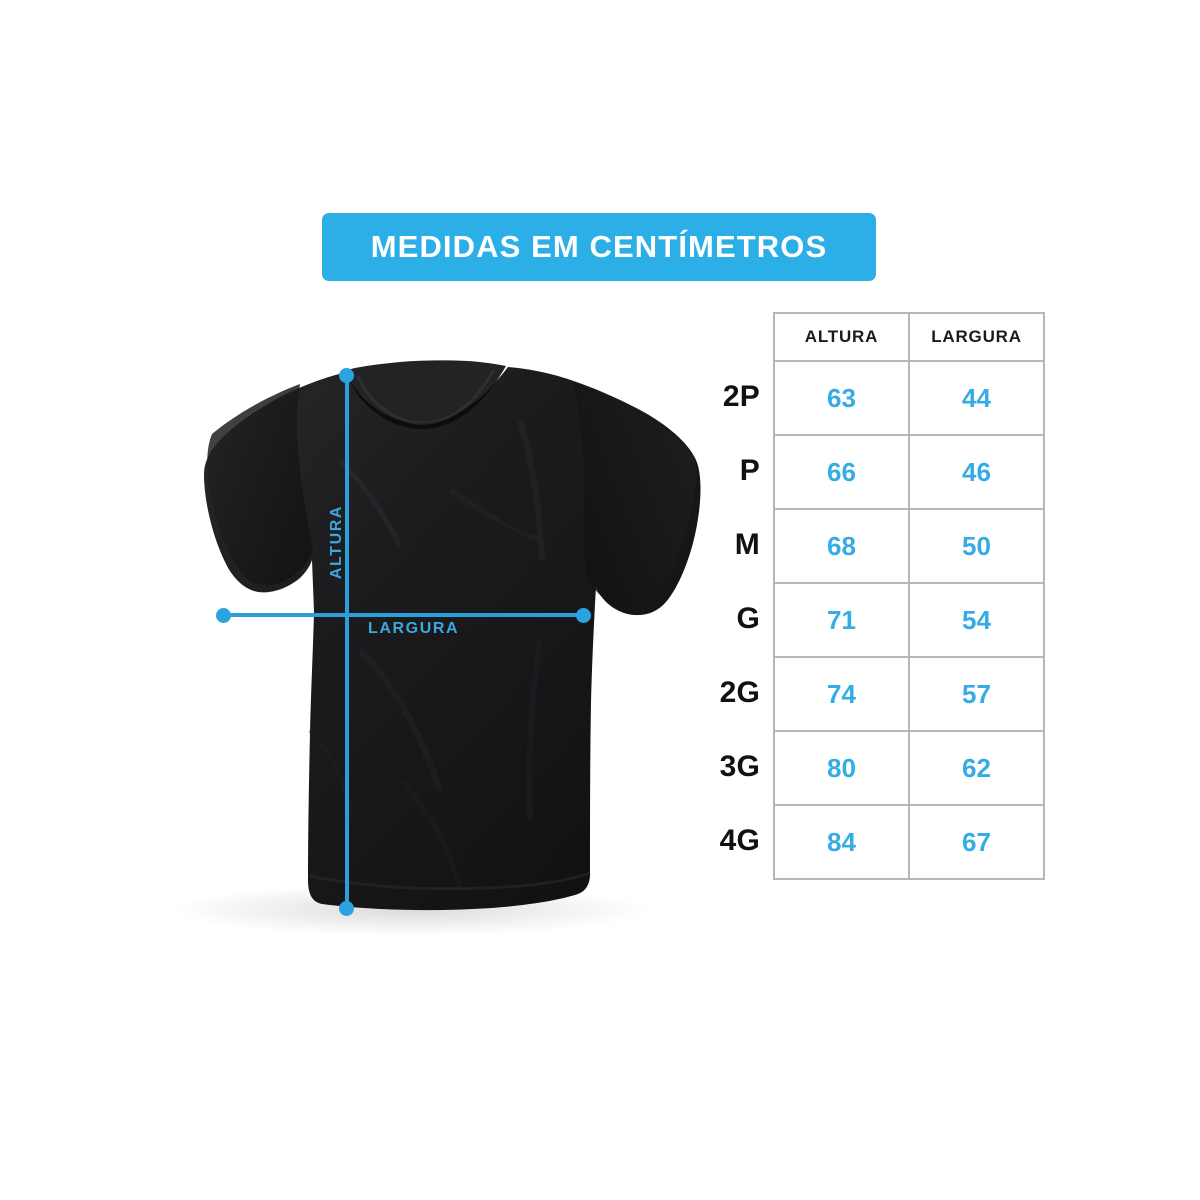 This screenshot has width=1200, height=1200. I want to click on table-row: 68 50, so click(909, 546).